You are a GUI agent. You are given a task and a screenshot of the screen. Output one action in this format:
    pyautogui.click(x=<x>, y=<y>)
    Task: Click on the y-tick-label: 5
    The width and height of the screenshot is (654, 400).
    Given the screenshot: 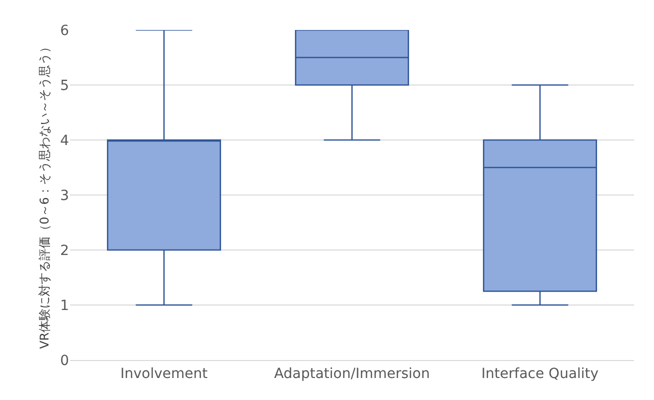 What is the action you would take?
    pyautogui.click(x=64, y=86)
    